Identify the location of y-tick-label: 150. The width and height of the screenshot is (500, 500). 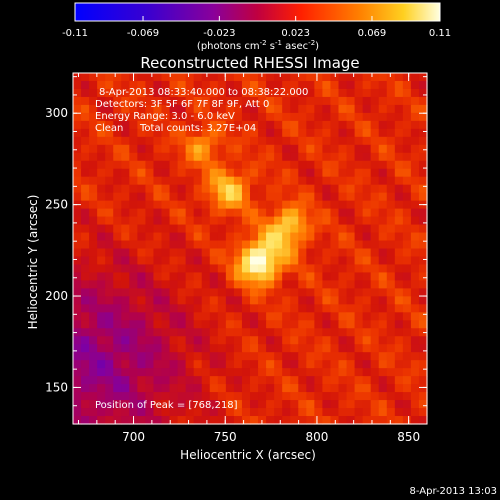
(56, 387).